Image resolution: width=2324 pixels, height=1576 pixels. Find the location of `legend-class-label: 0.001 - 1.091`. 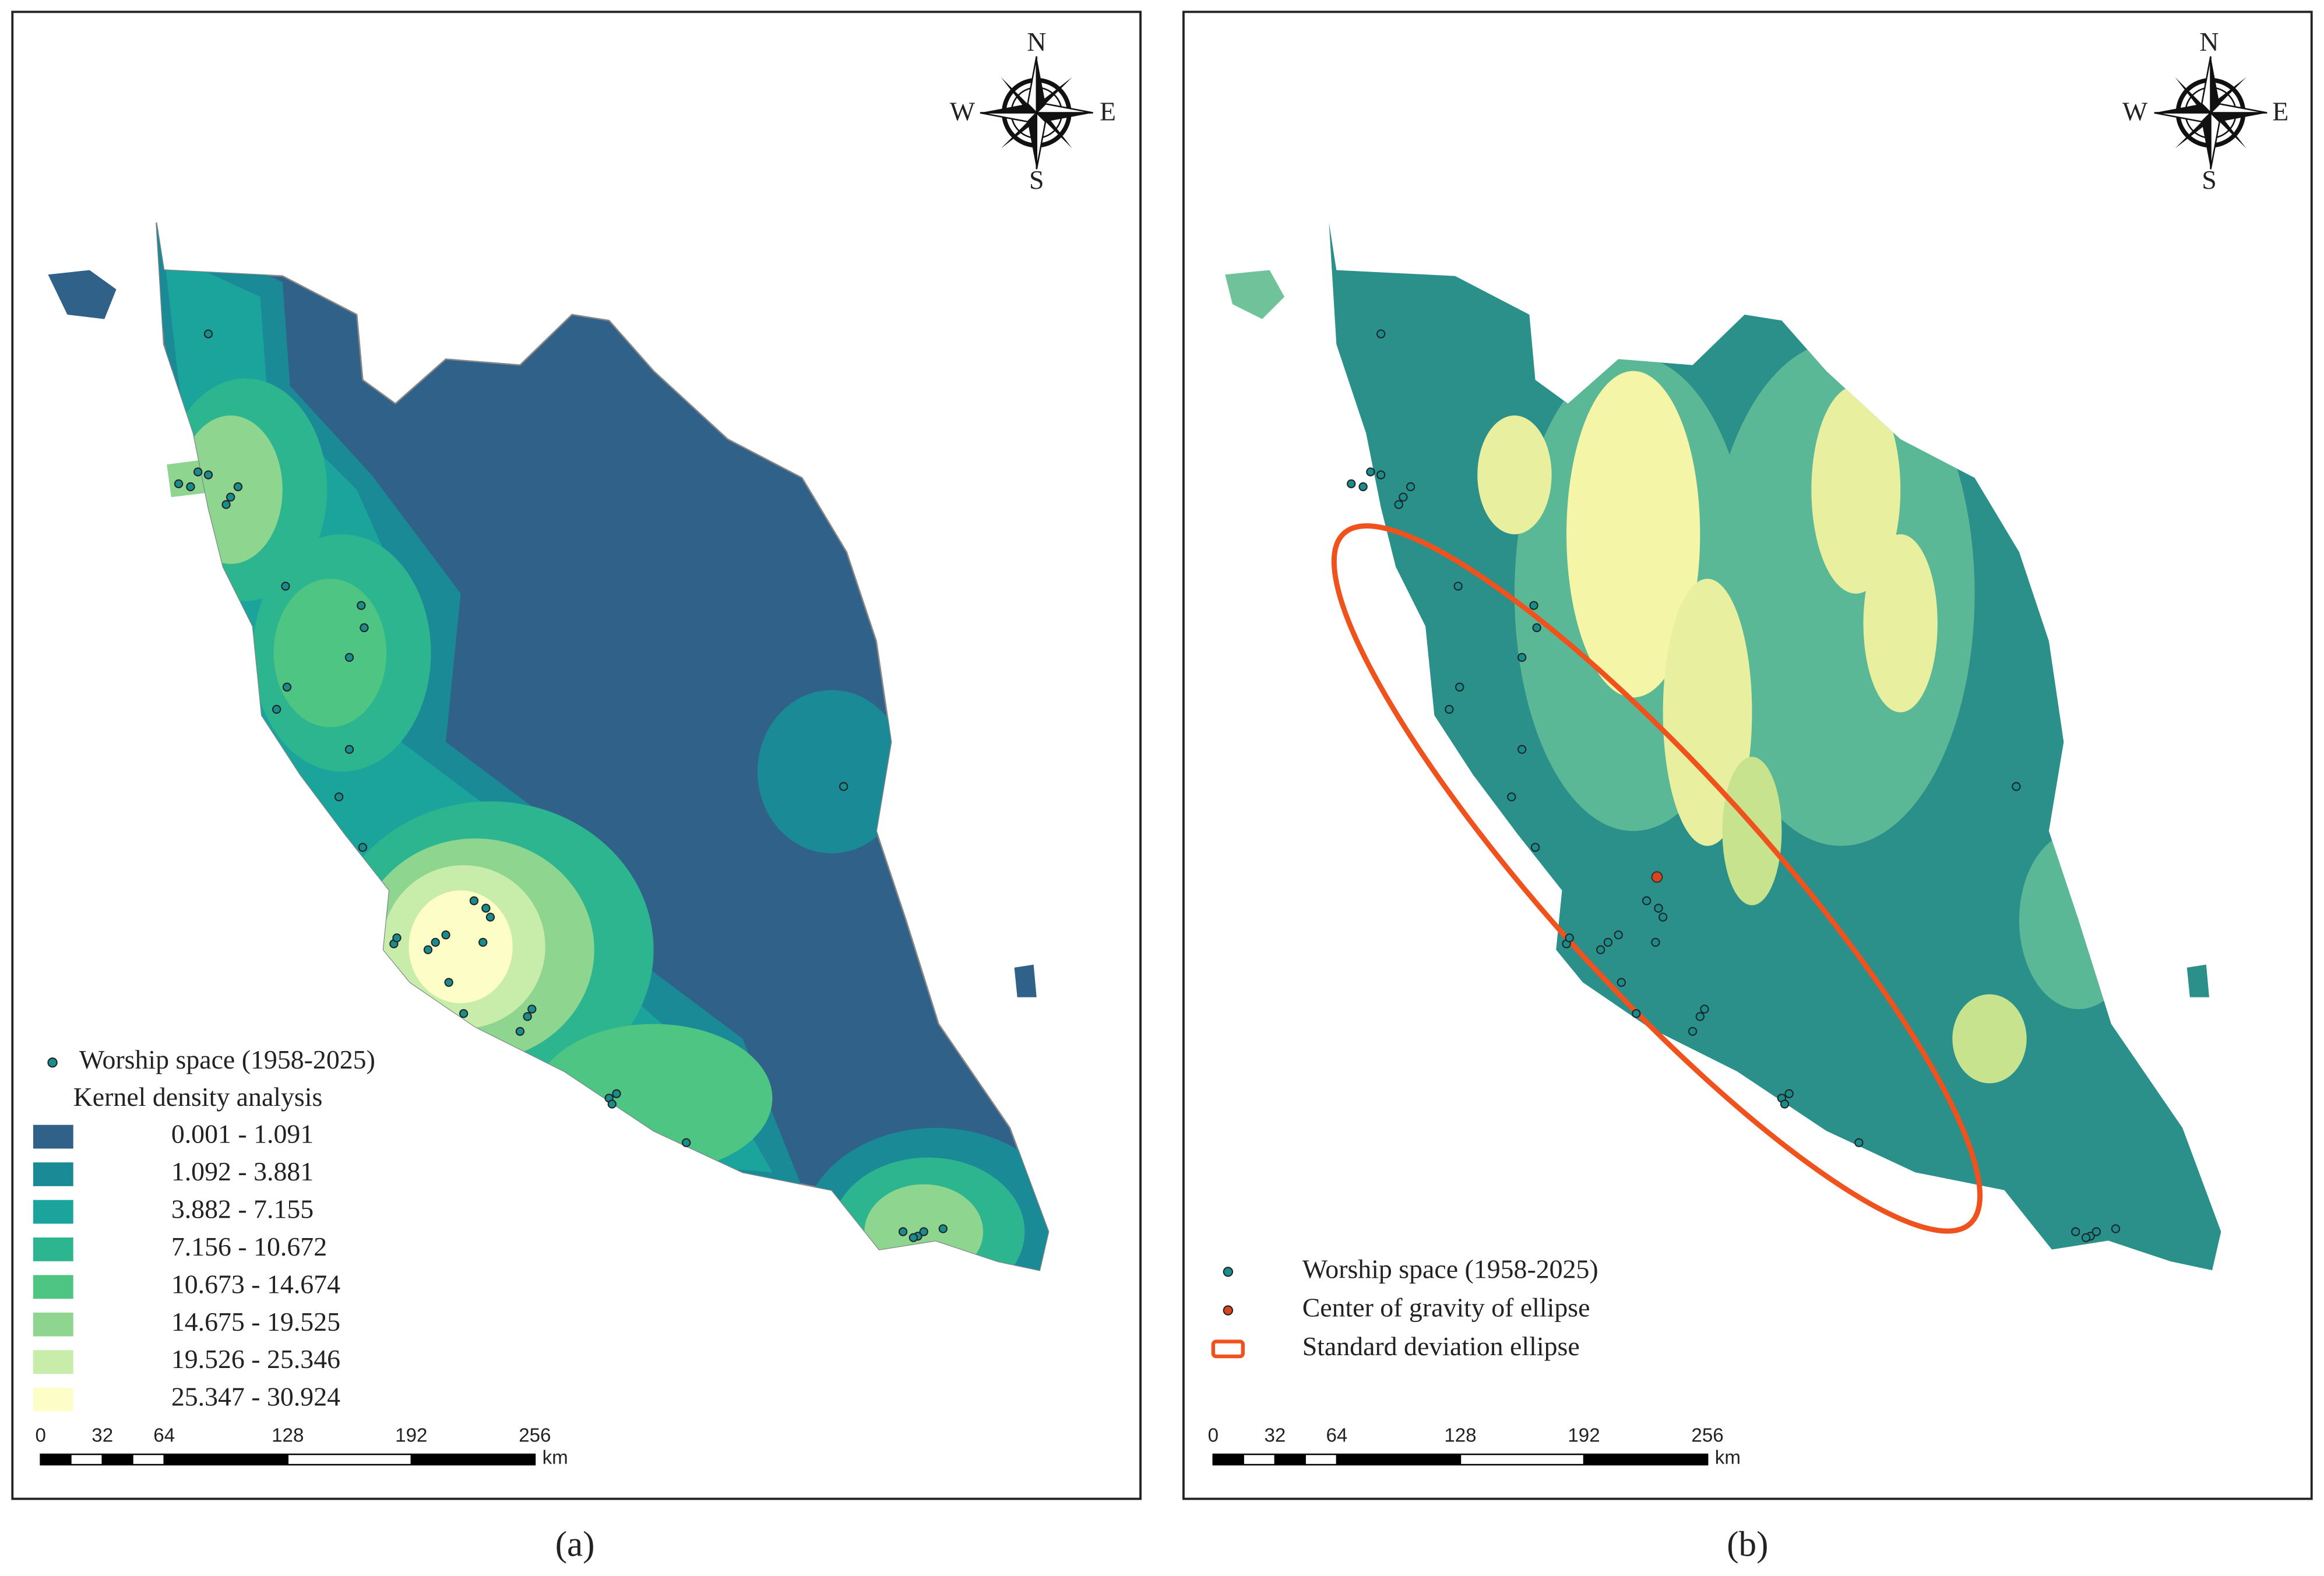

legend-class-label: 0.001 - 1.091 is located at coordinates (242, 1134).